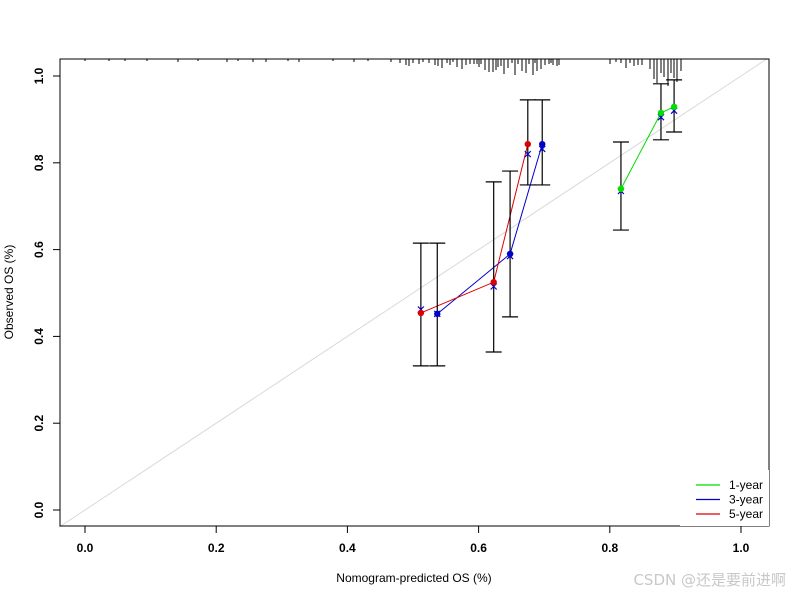 Image resolution: width=800 pixels, height=600 pixels. I want to click on y-tick-label: 0.8, so click(39, 162).